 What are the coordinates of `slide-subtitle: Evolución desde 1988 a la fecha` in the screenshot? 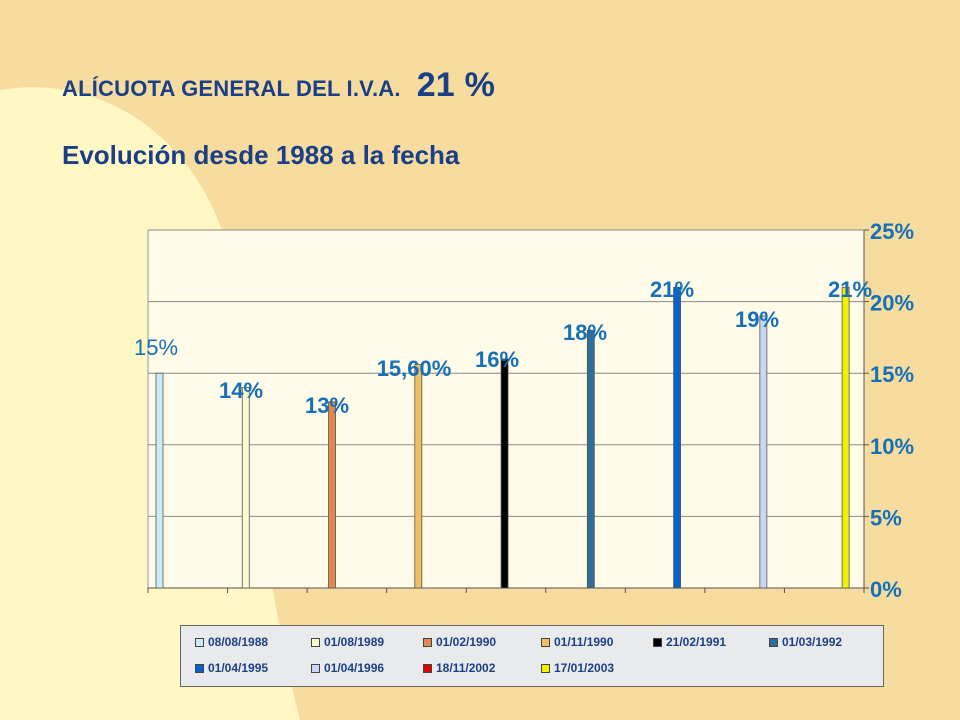 It's located at (261, 155).